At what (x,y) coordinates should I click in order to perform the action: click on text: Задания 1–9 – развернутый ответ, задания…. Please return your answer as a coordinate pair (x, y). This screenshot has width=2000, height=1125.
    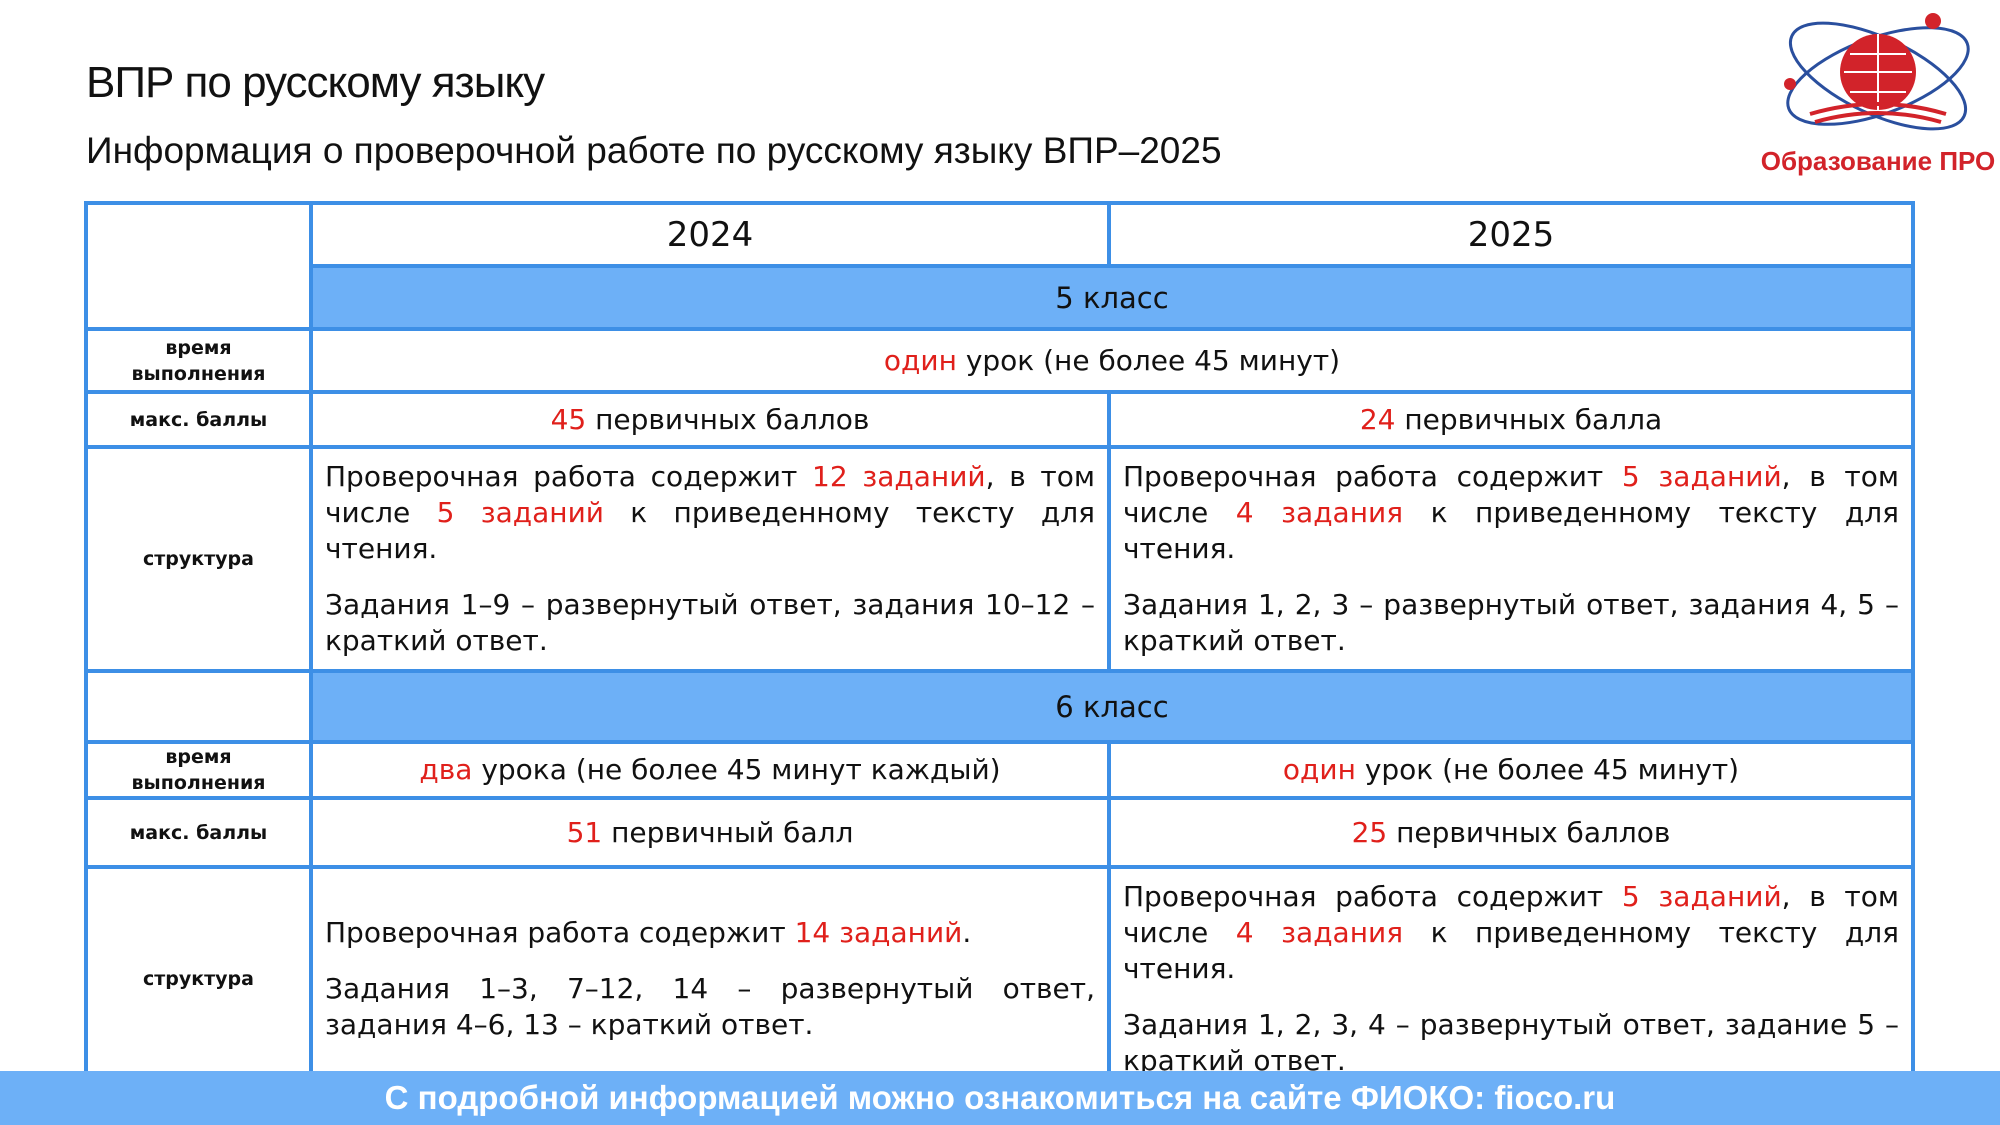
    Looking at the image, I should click on (710, 622).